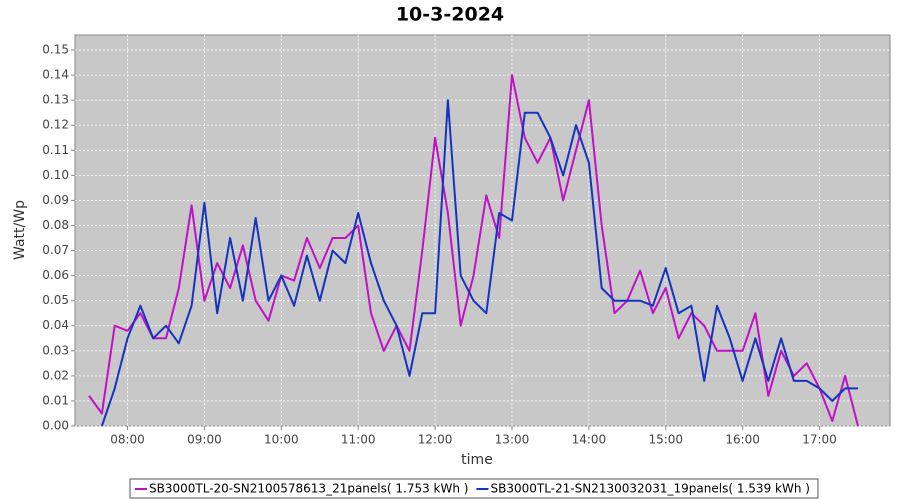 Image resolution: width=900 pixels, height=500 pixels. What do you see at coordinates (204, 440) in the screenshot?
I see `x-tick-label: 09:00` at bounding box center [204, 440].